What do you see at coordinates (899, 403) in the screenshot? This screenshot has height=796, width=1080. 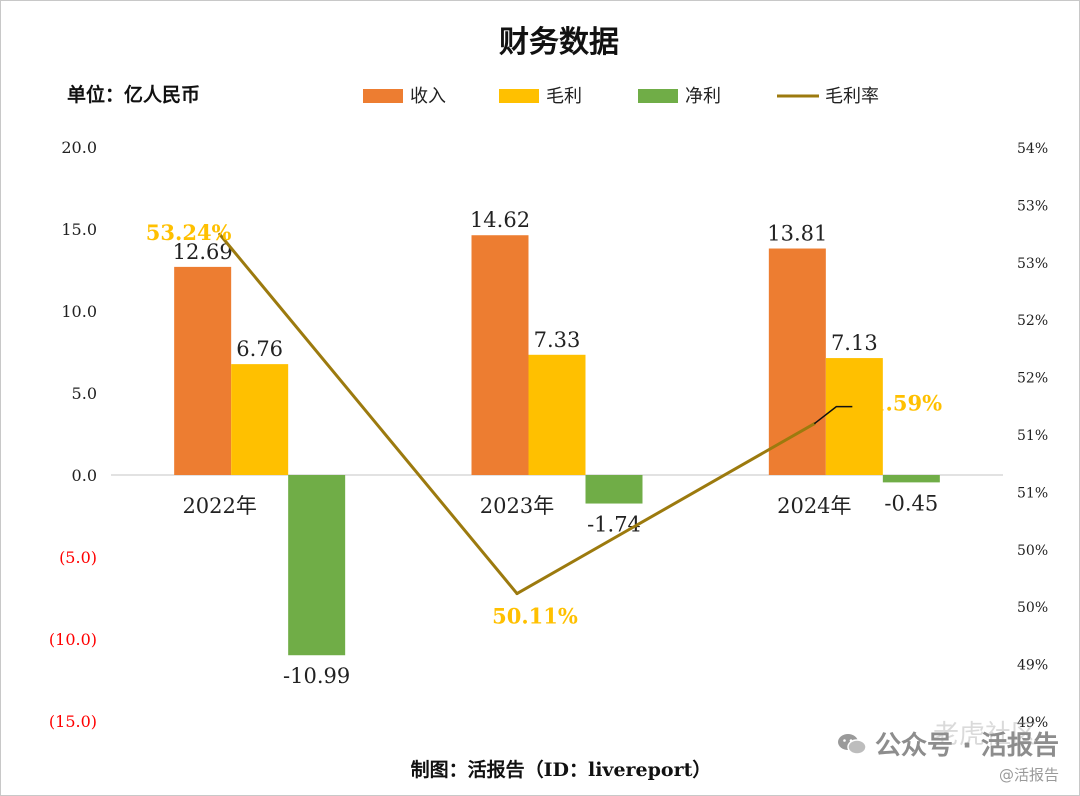 I see `margin-label-2: 51.59%` at bounding box center [899, 403].